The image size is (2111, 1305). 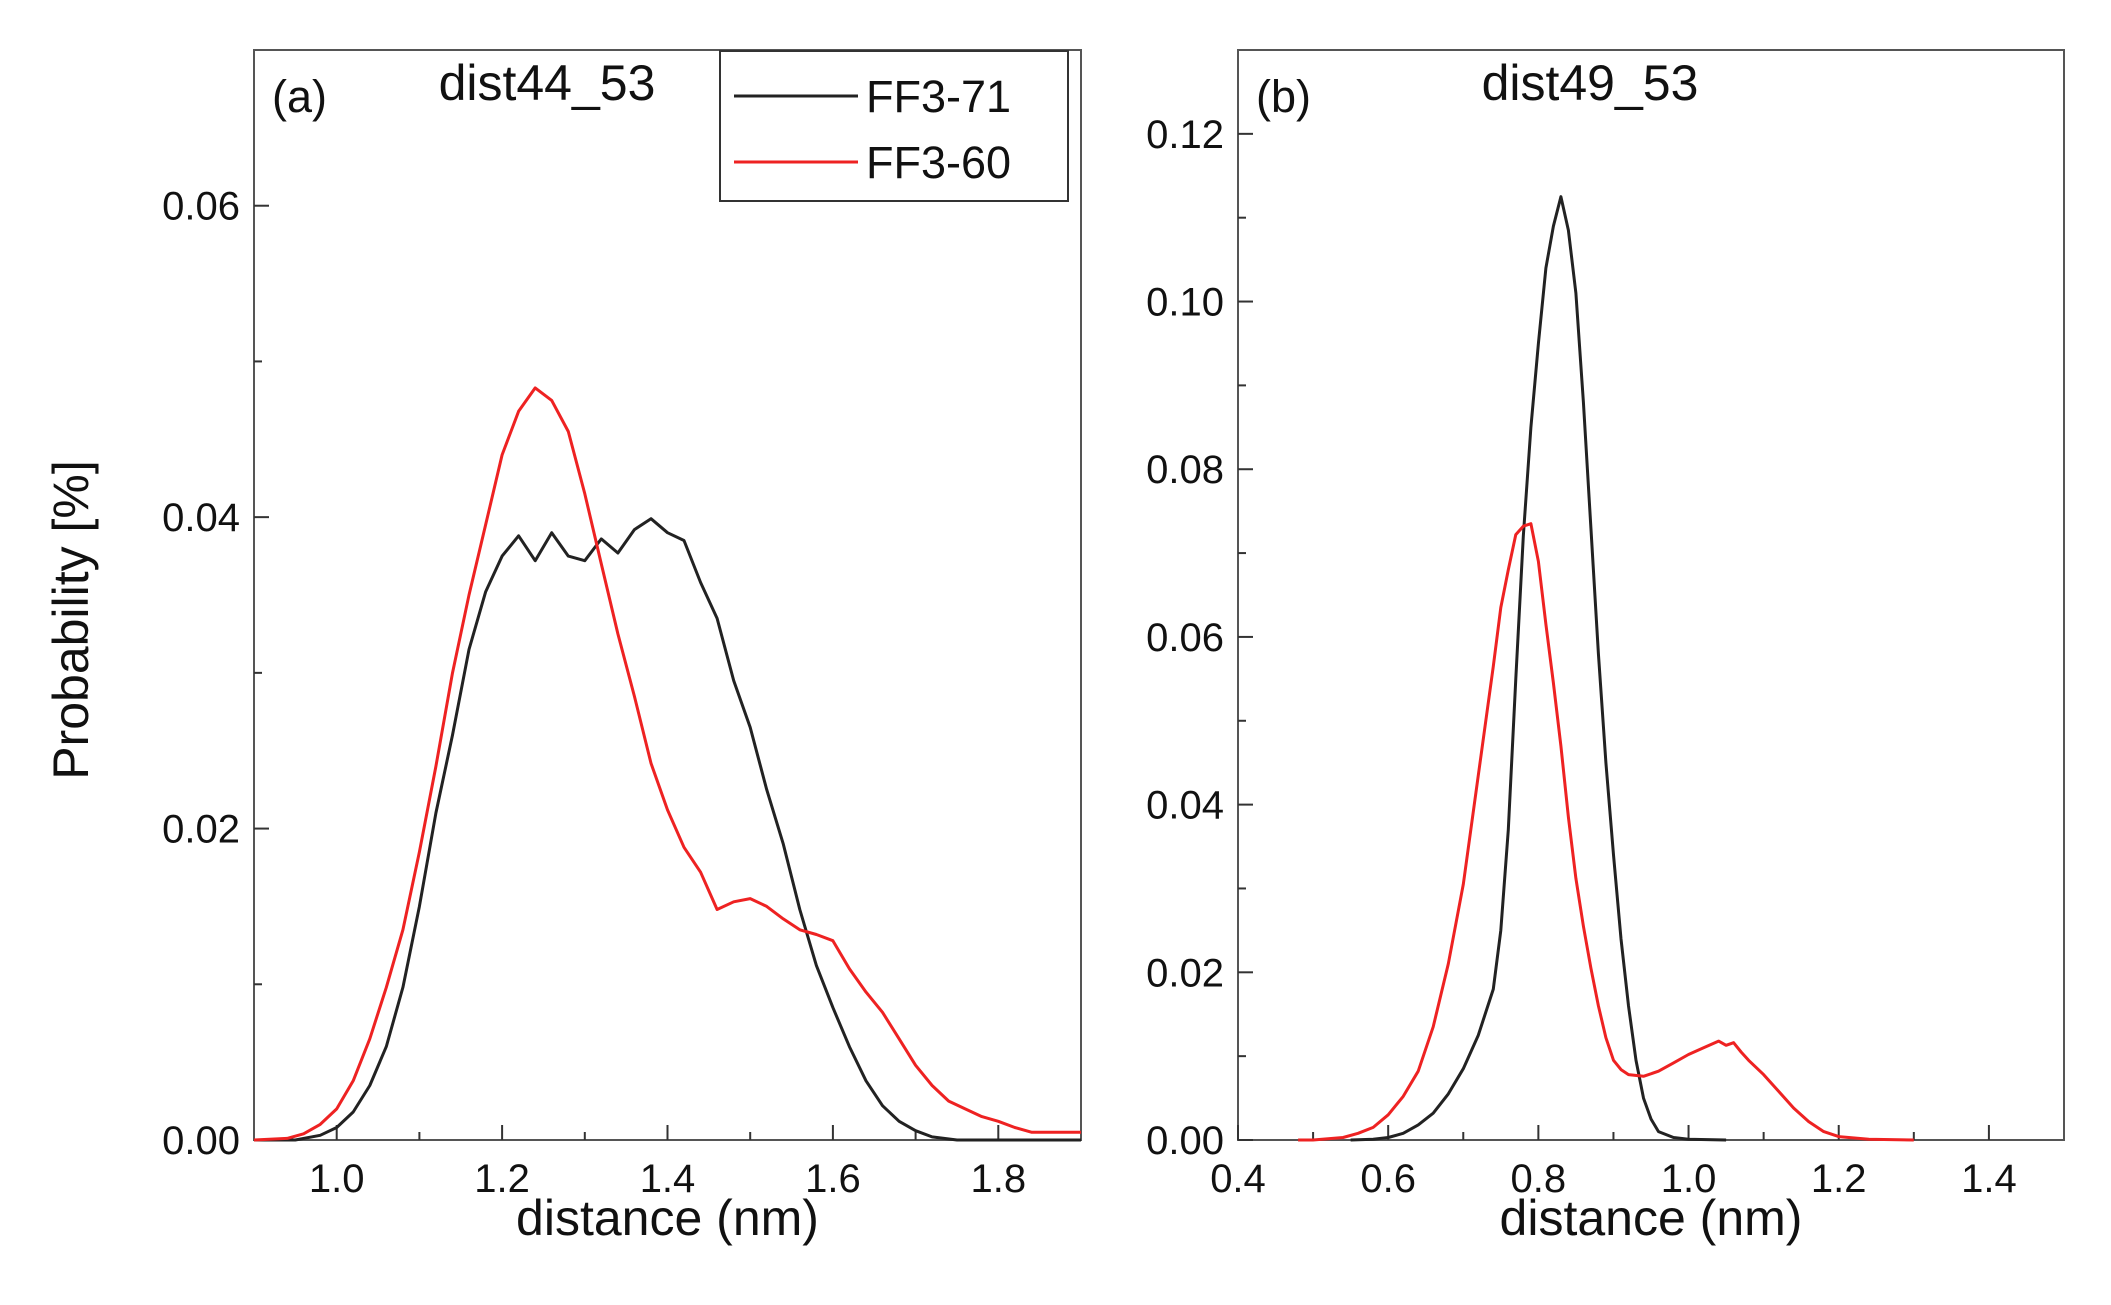 I want to click on x-tick-label: 1.8, so click(x=998, y=1179).